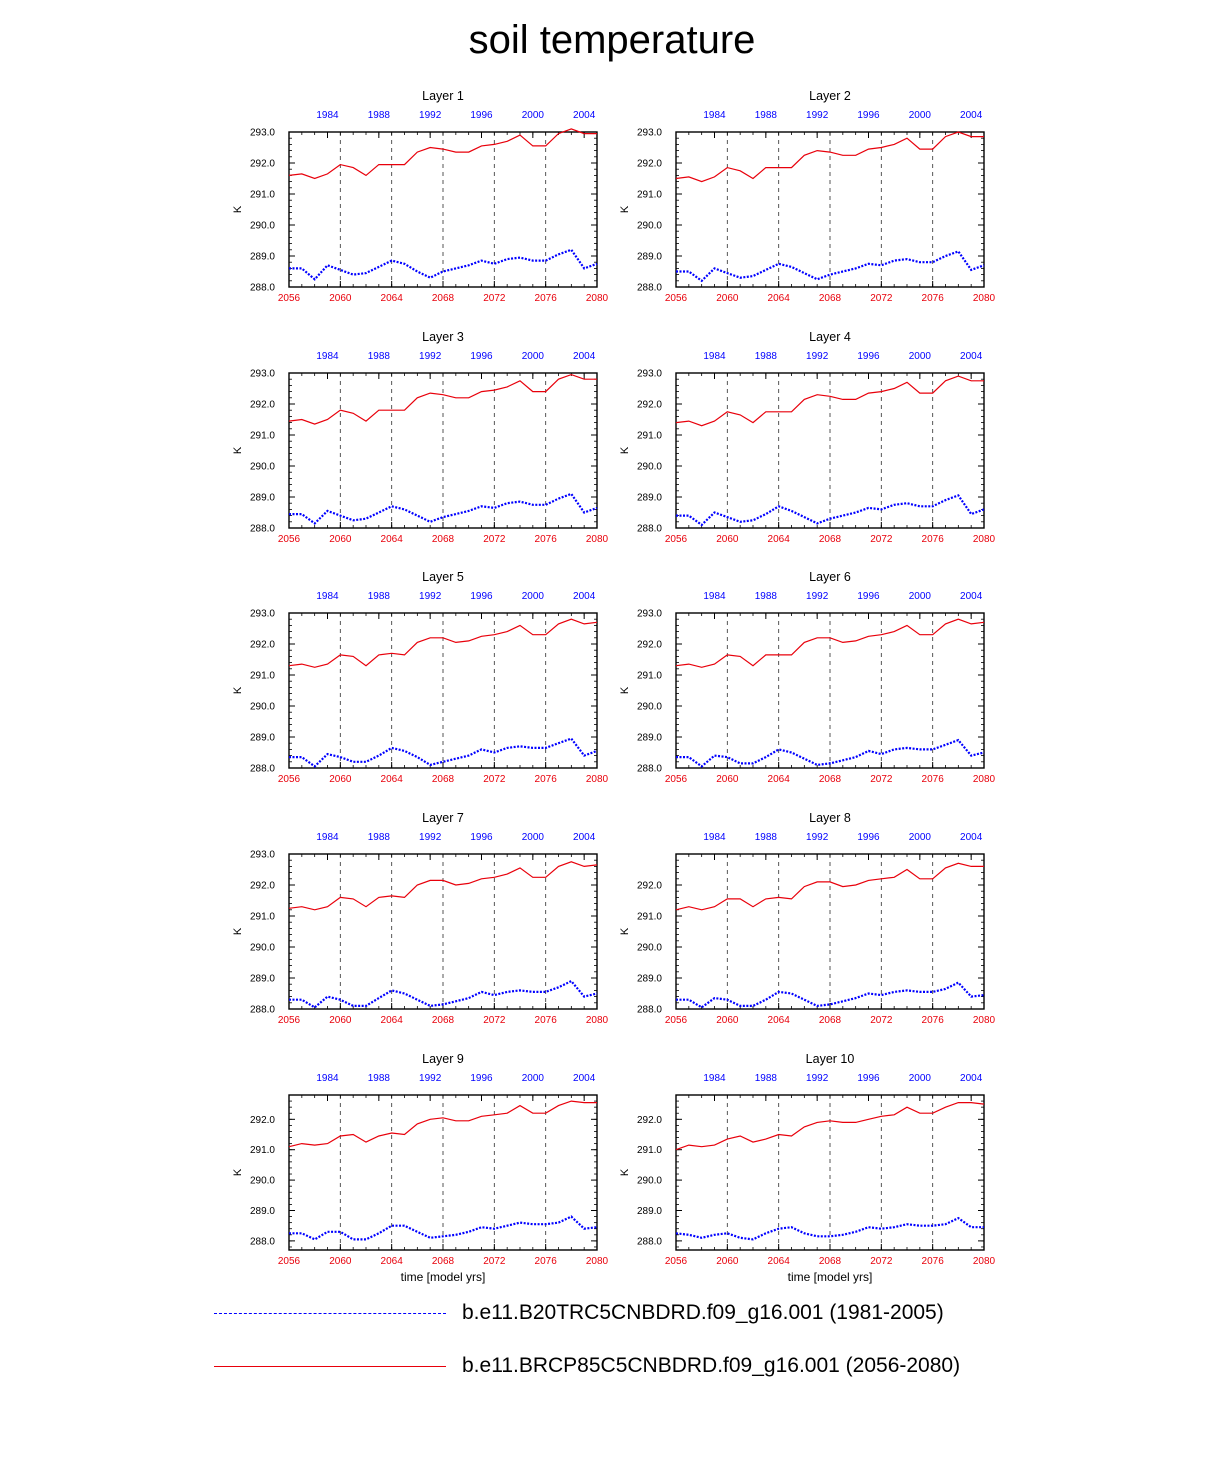  I want to click on top-tick-label-layer-7-1988: 1988, so click(379, 837).